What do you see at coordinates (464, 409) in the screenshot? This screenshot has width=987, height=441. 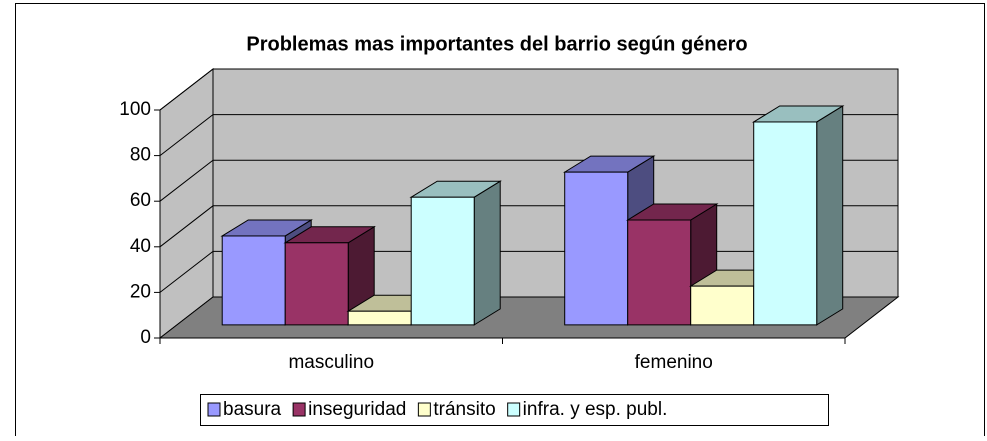 I see `legend-label: tránsito` at bounding box center [464, 409].